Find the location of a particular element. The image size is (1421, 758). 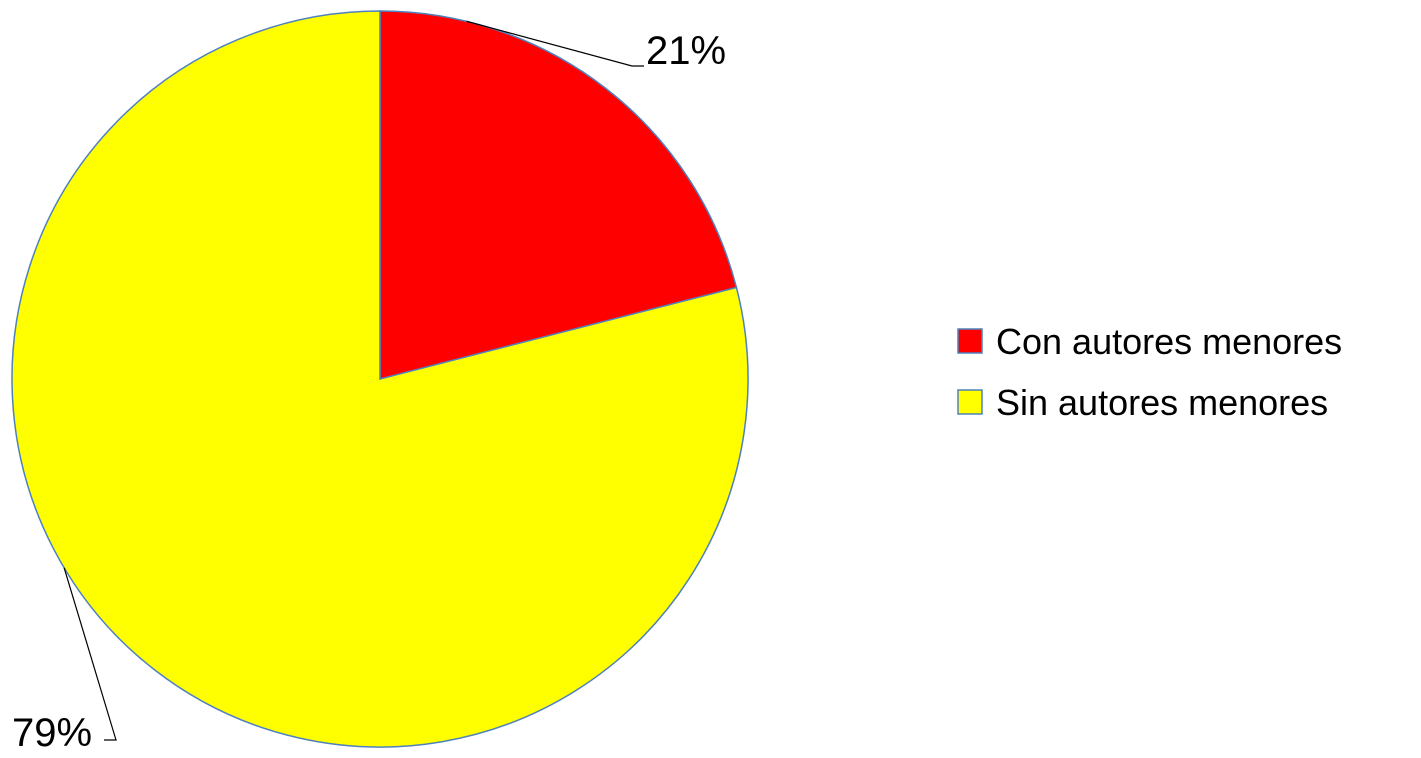

legend: Con autores menores Sin autores menores is located at coordinates (1149, 372).